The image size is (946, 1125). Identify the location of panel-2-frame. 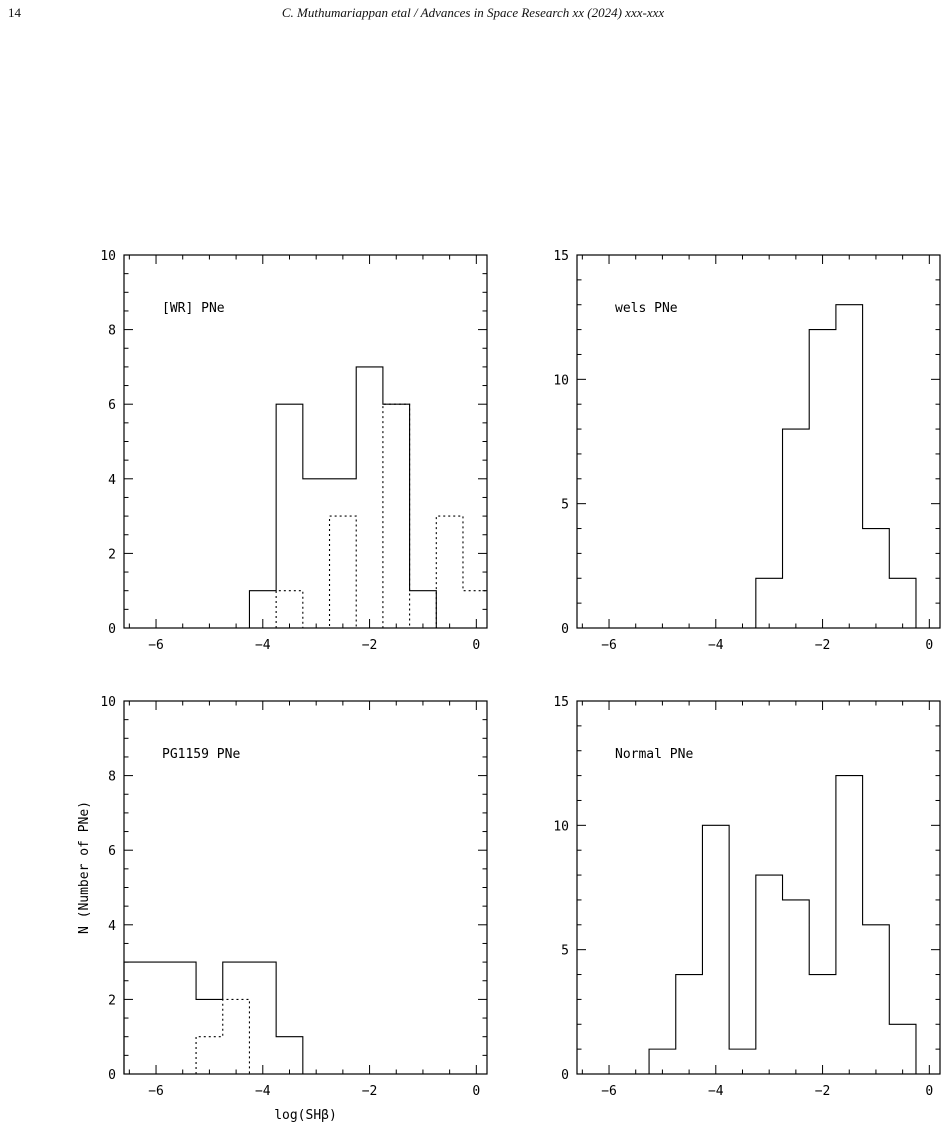
(758, 441).